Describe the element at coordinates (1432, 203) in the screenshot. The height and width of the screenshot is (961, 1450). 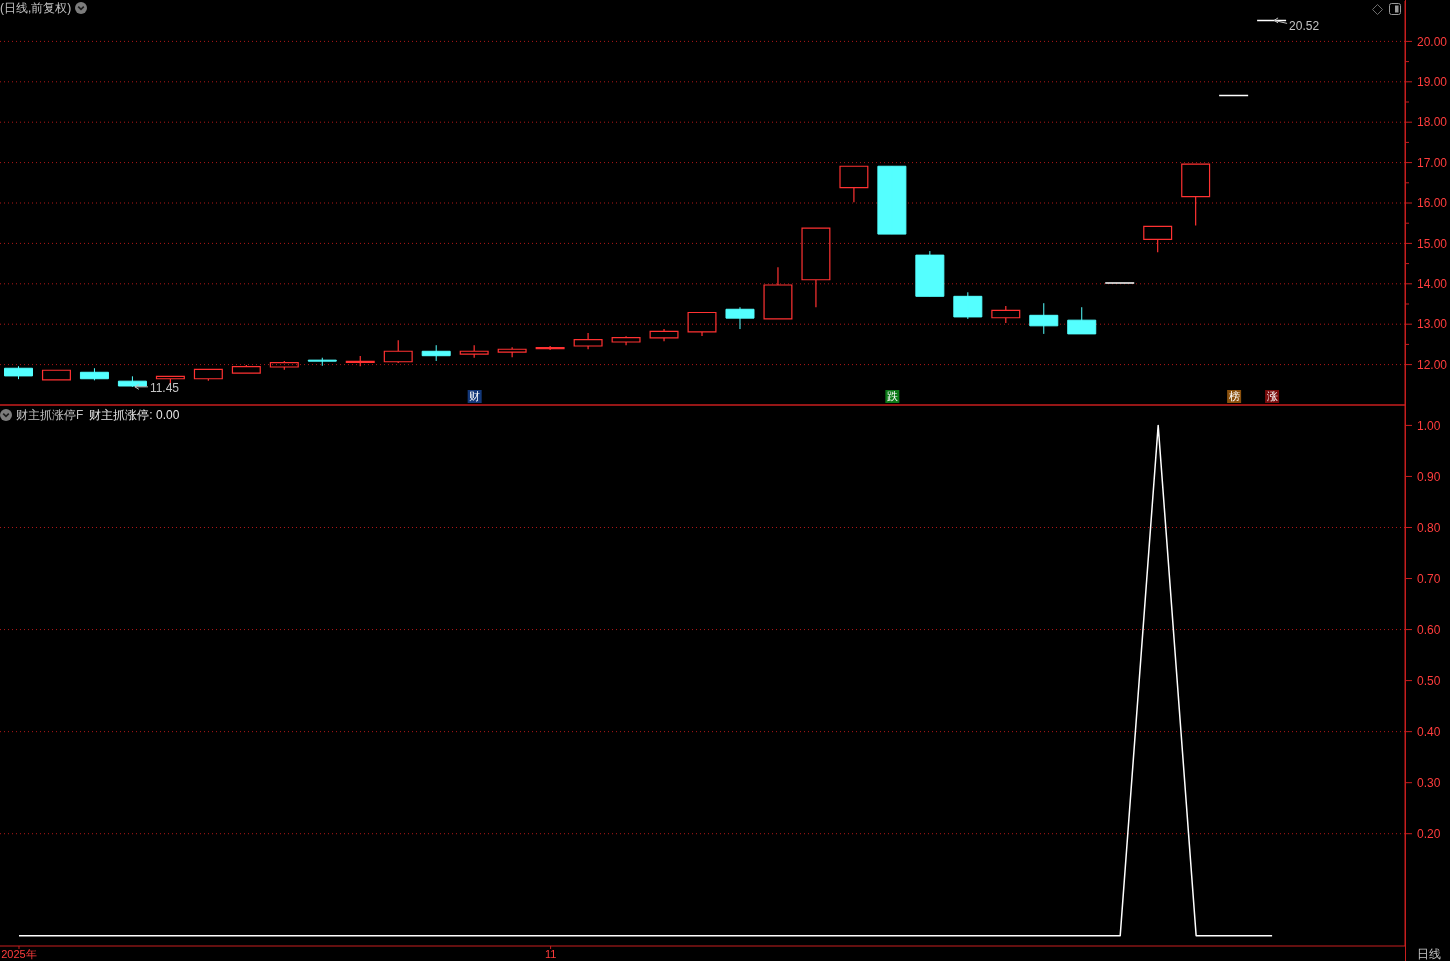
I see `y-tick-label: 16.00` at that location.